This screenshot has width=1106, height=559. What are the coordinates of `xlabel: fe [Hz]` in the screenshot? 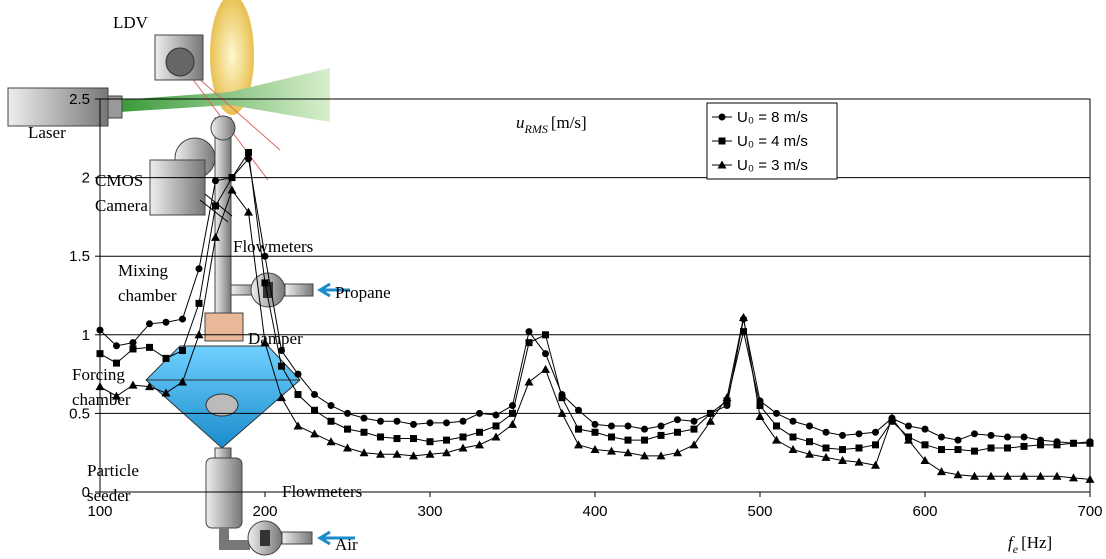 It's located at (1030, 544).